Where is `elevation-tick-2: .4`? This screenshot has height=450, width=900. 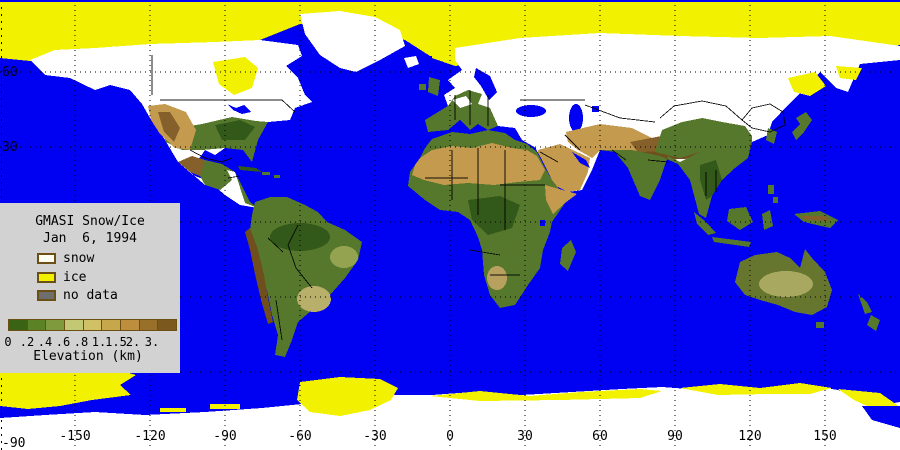 elevation-tick-2: .4 is located at coordinates (45, 342).